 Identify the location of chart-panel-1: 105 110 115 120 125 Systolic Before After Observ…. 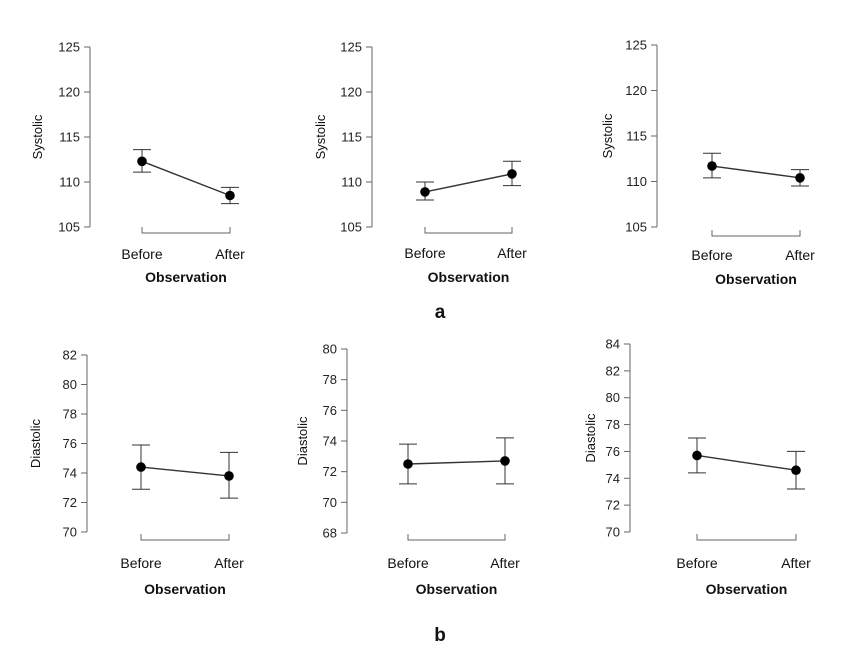
(137, 163).